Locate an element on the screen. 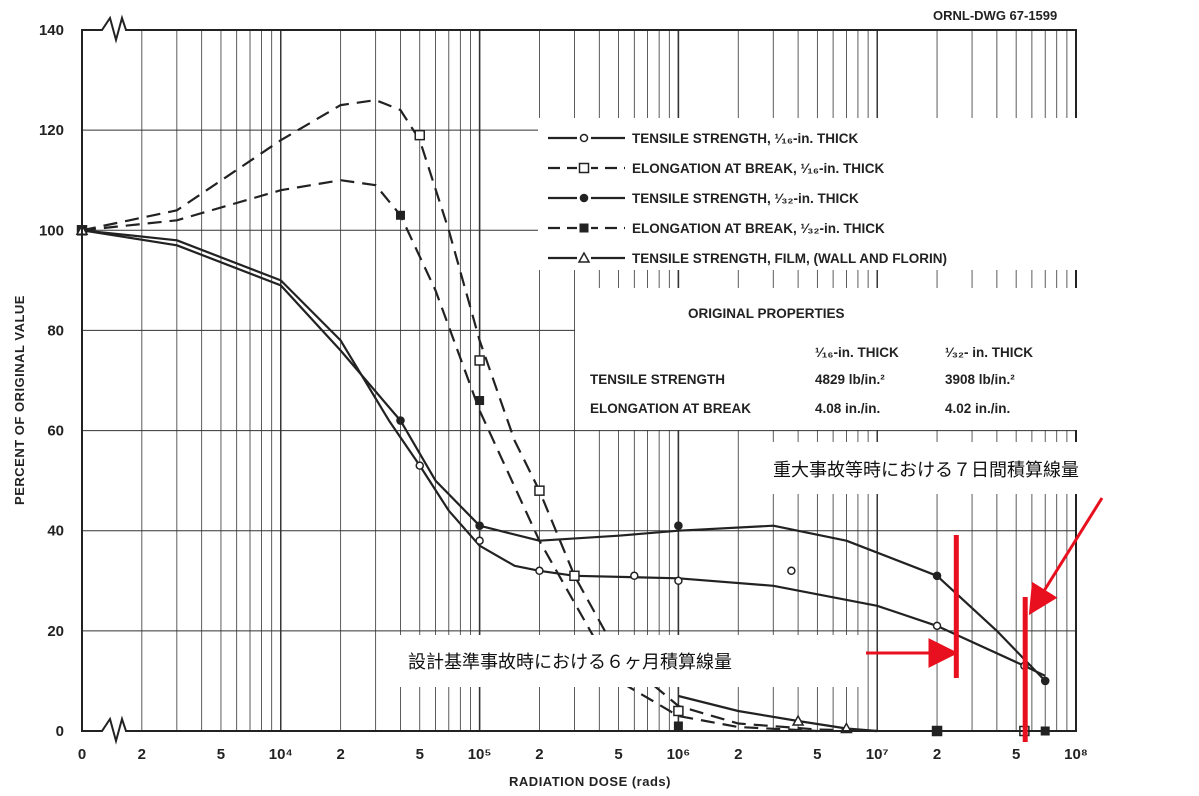  col-header-1-16: ¹⁄₁₆-in. THICK is located at coordinates (857, 352).